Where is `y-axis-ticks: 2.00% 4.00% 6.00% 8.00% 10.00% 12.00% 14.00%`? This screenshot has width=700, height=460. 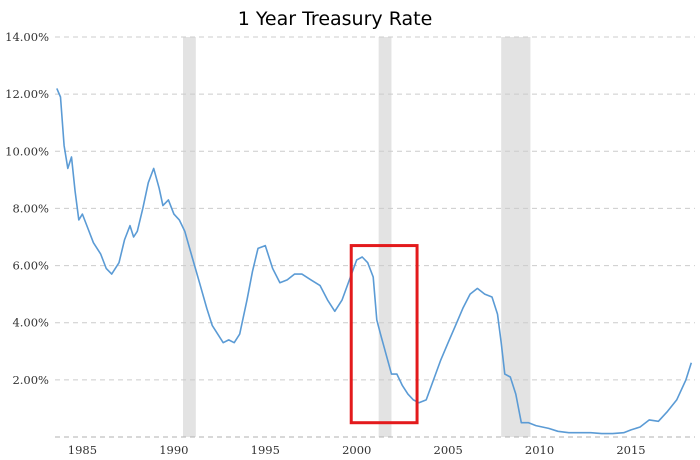 y-axis-ticks: 2.00% 4.00% 6.00% 8.00% 10.00% 12.00% 14.00% is located at coordinates (27, 208).